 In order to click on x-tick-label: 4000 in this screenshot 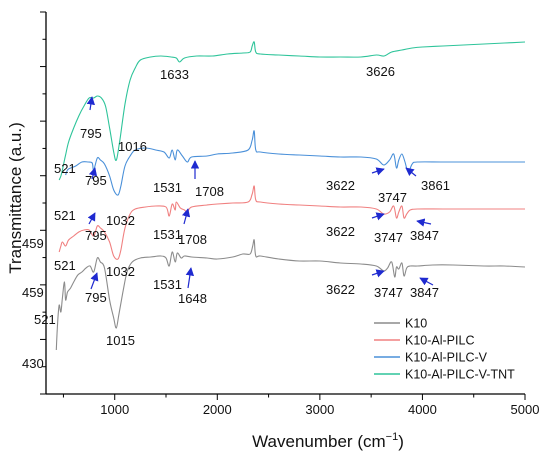, I will do `click(422, 409)`.